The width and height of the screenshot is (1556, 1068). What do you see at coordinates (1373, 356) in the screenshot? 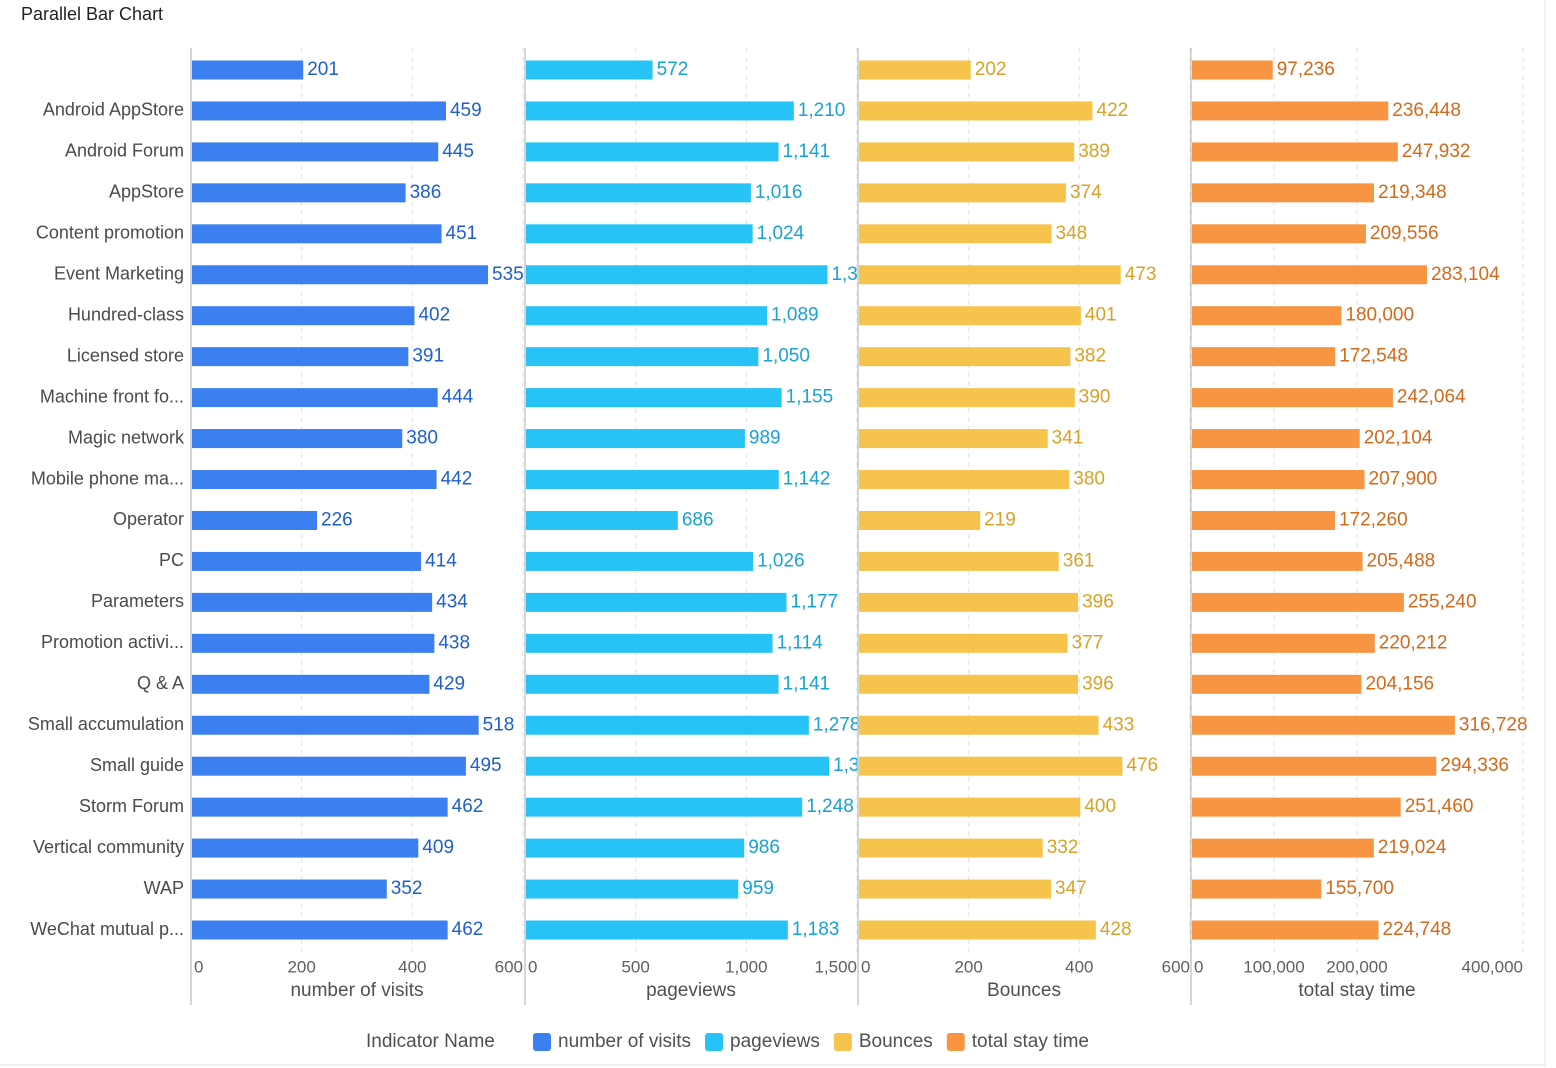
I see `value-label: 172,548` at bounding box center [1373, 356].